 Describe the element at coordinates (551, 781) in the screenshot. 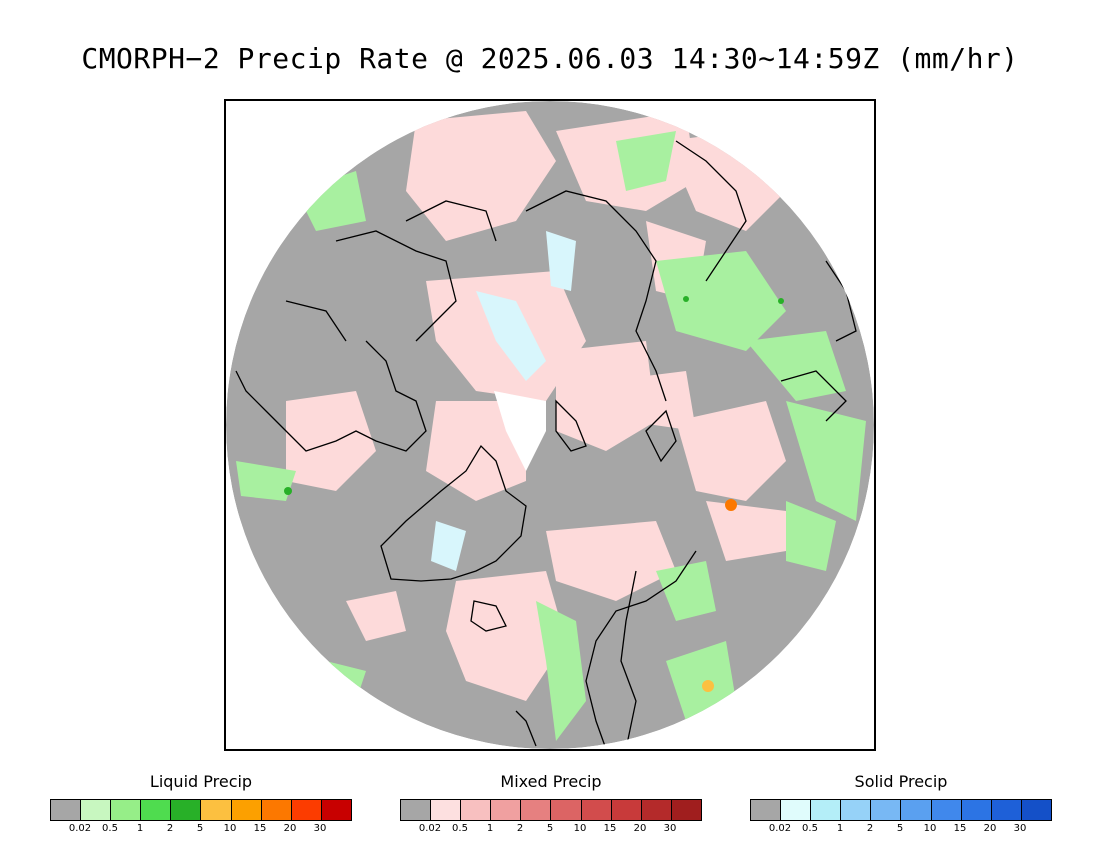

I see `legend-title: Mixed Precip` at that location.